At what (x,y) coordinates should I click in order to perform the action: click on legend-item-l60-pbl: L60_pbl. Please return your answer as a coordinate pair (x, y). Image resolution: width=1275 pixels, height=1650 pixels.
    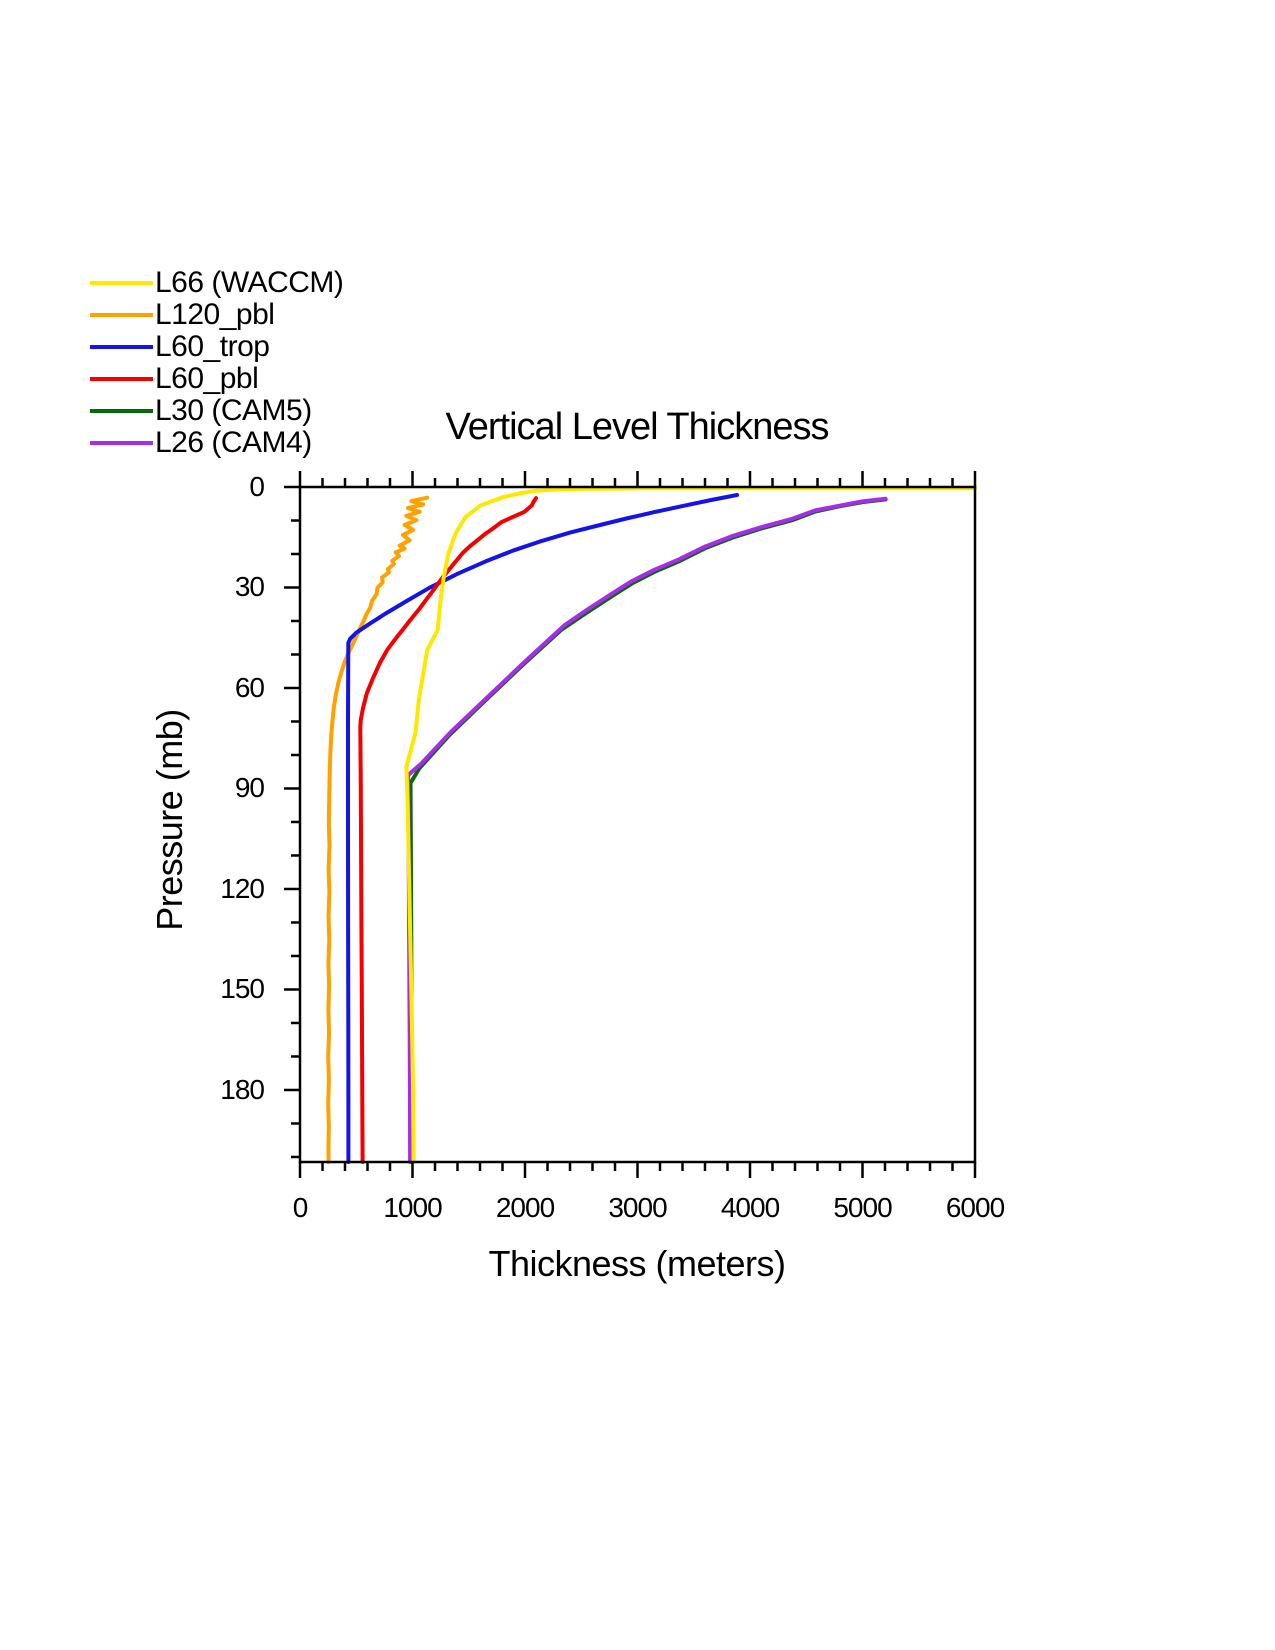
    Looking at the image, I should click on (216, 379).